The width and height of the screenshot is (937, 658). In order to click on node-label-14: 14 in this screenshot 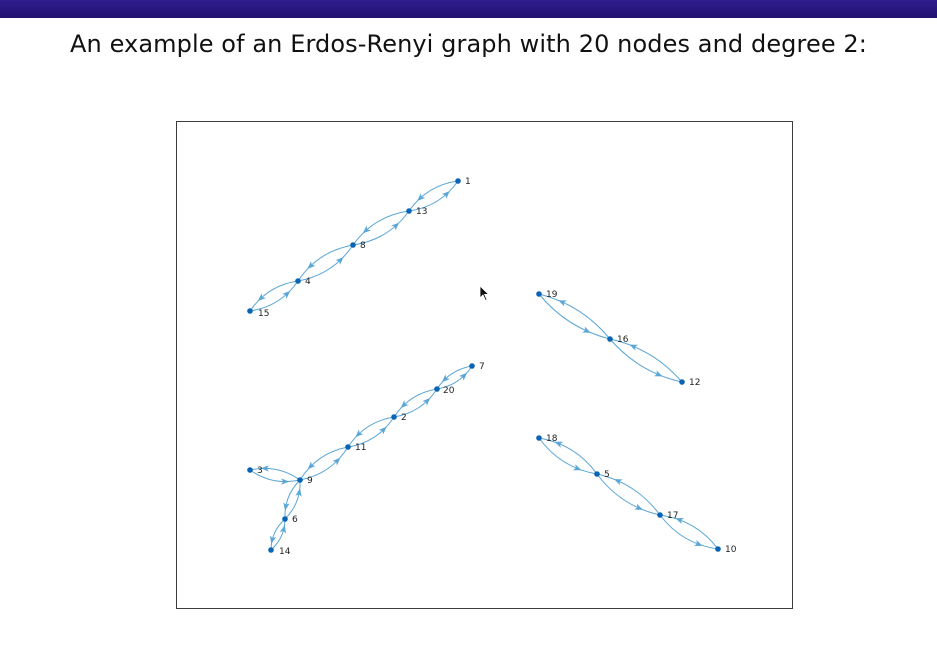, I will do `click(285, 552)`.